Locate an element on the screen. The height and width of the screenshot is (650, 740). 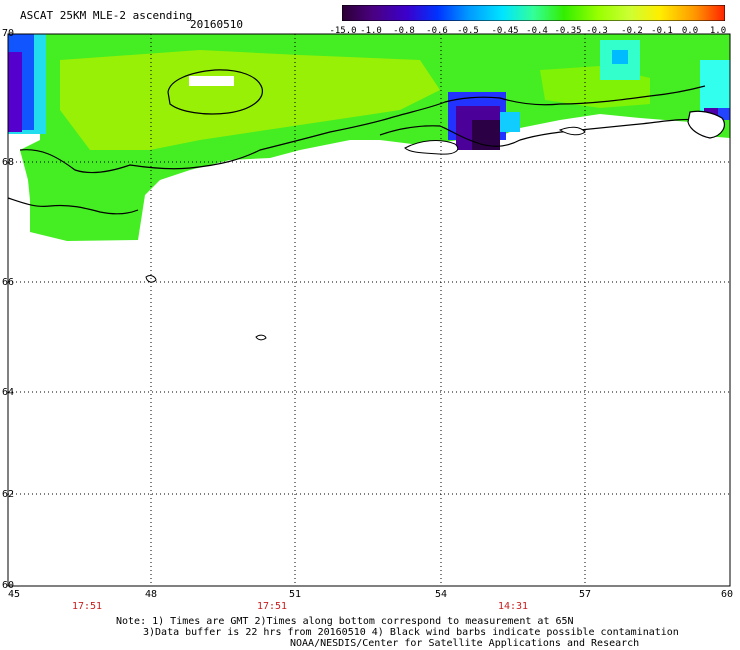
colorbar-label-7: -0.35 is located at coordinates (568, 31).